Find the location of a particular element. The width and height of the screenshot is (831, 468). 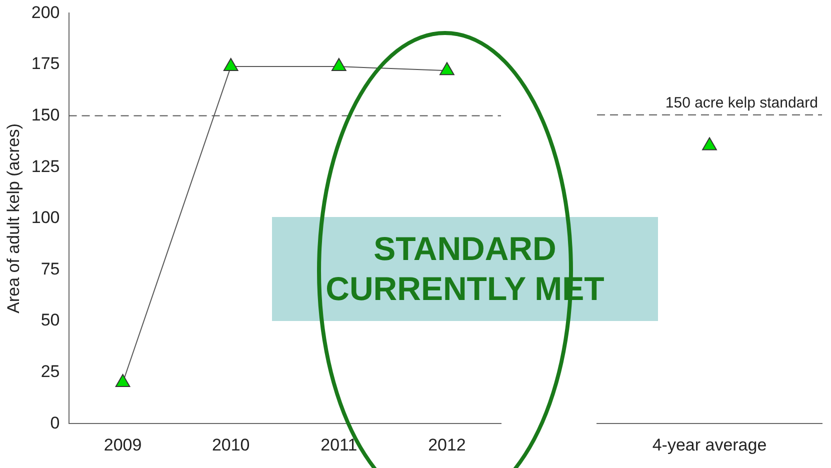

y-tick-label: 125 is located at coordinates (45, 166).